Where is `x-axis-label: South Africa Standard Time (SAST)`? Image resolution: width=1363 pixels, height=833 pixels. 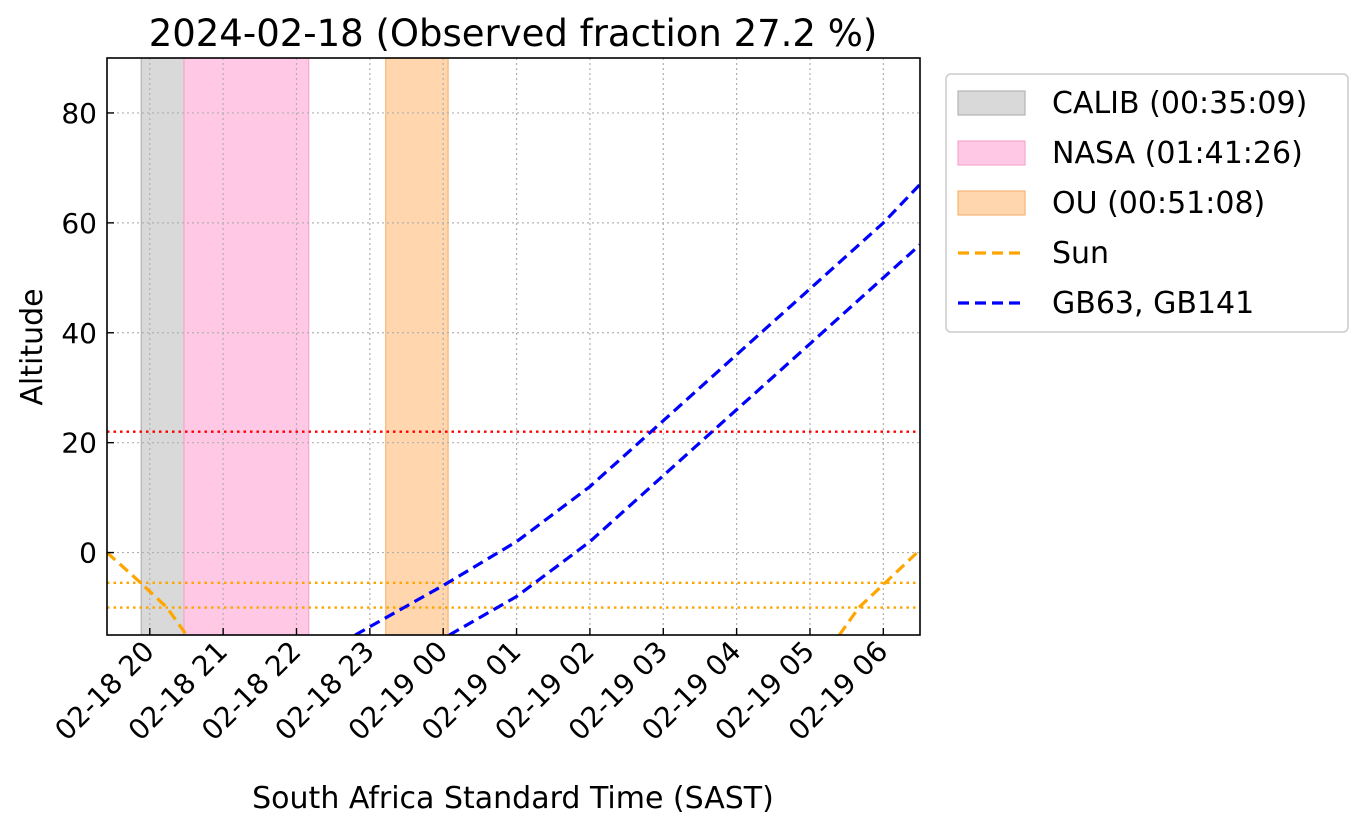
x-axis-label: South Africa Standard Time (SAST) is located at coordinates (513, 798).